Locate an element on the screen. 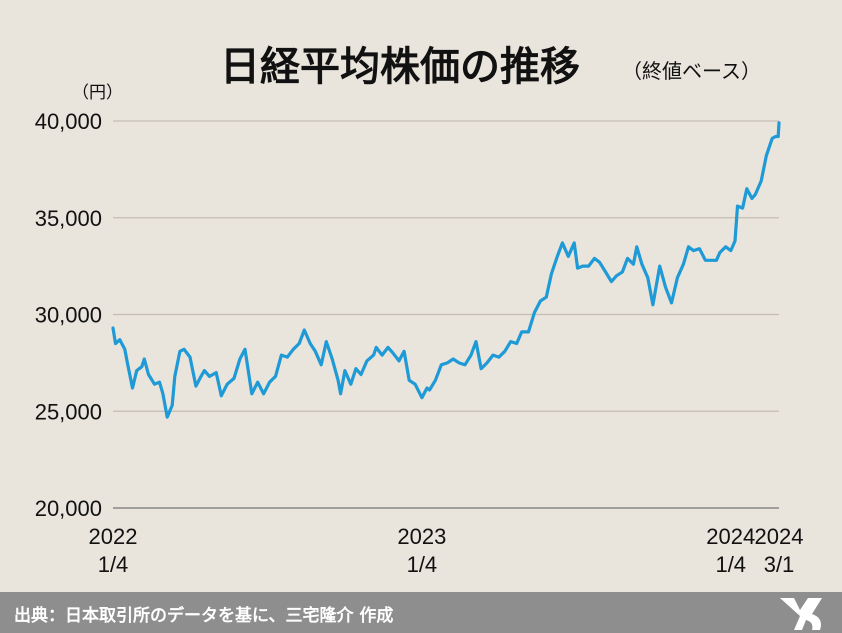 This screenshot has height=633, width=842. source-credit: 出典：日本取引所のデータを基に、三宅隆介 作成 is located at coordinates (204, 616).